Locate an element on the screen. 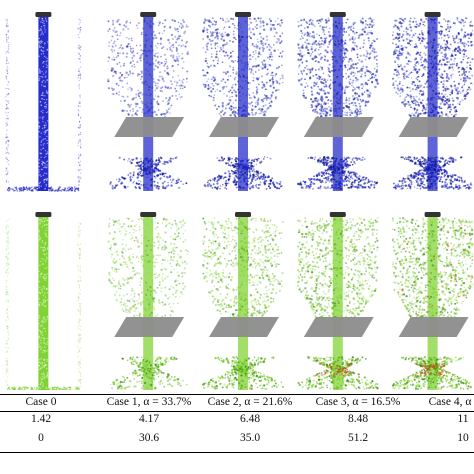 The width and height of the screenshot is (474, 474). baffle-plate is located at coordinates (244, 127).